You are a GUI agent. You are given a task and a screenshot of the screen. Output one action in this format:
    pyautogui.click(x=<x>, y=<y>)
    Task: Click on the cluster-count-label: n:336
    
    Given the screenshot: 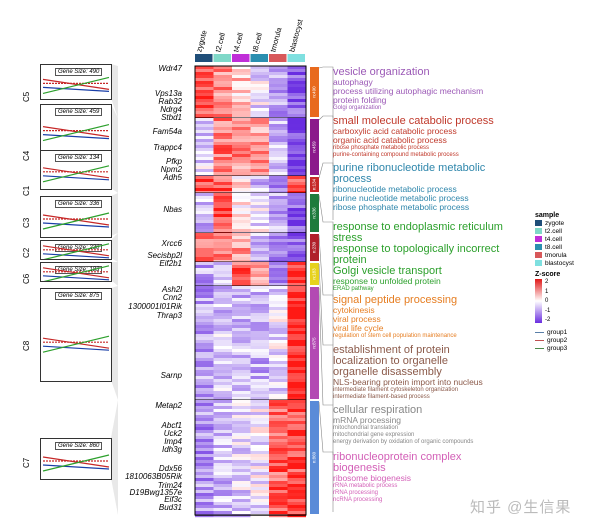 What is the action you would take?
    pyautogui.click(x=314, y=213)
    